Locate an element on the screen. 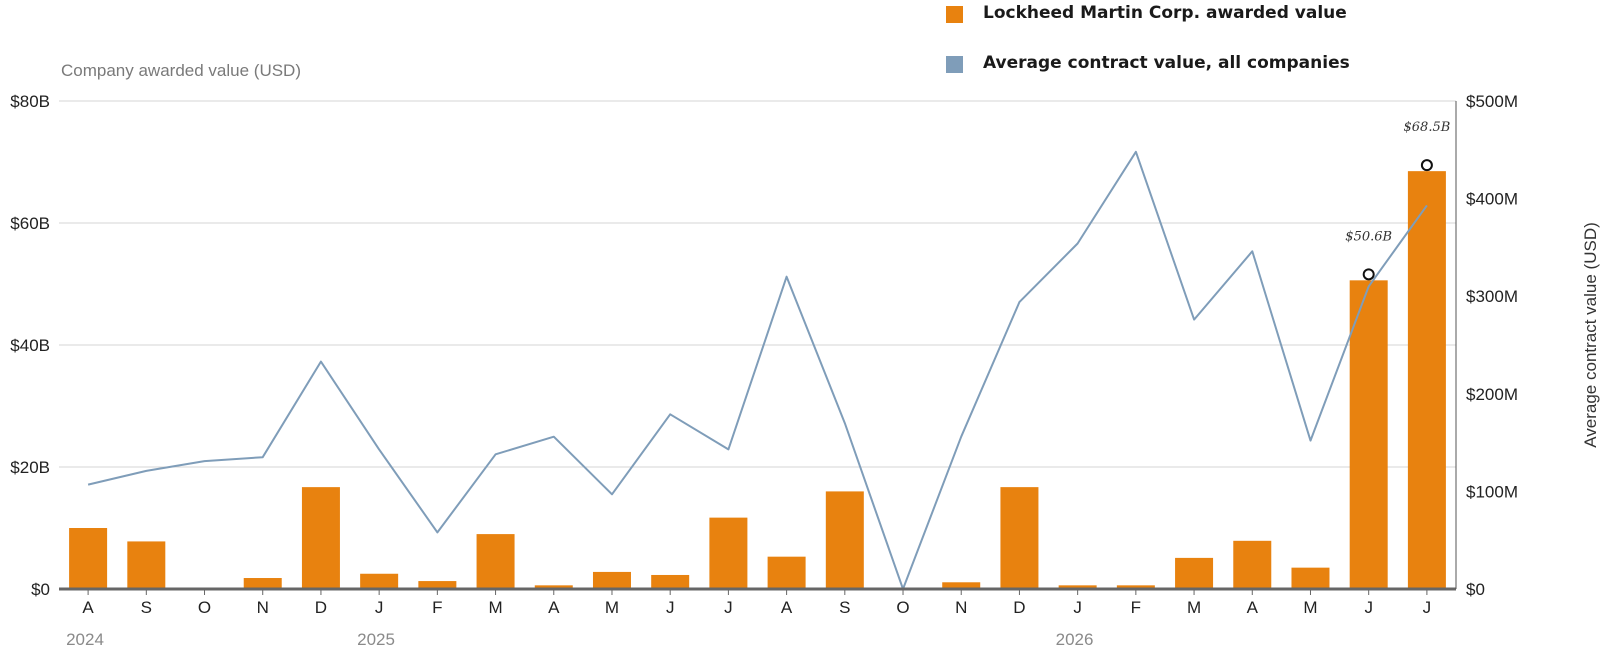 The width and height of the screenshot is (1606, 656). right-tick-label: $300M is located at coordinates (1492, 296).